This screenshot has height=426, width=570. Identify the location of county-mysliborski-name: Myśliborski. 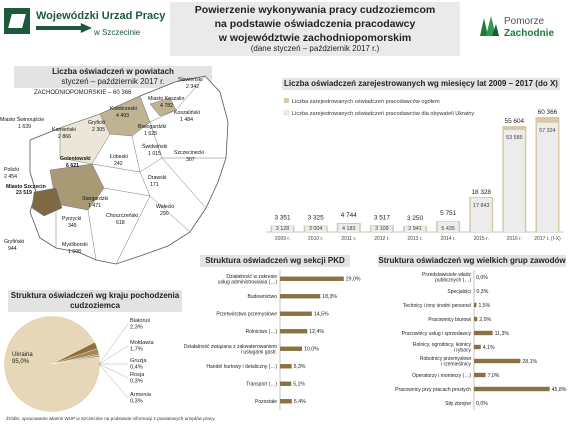
(75, 245).